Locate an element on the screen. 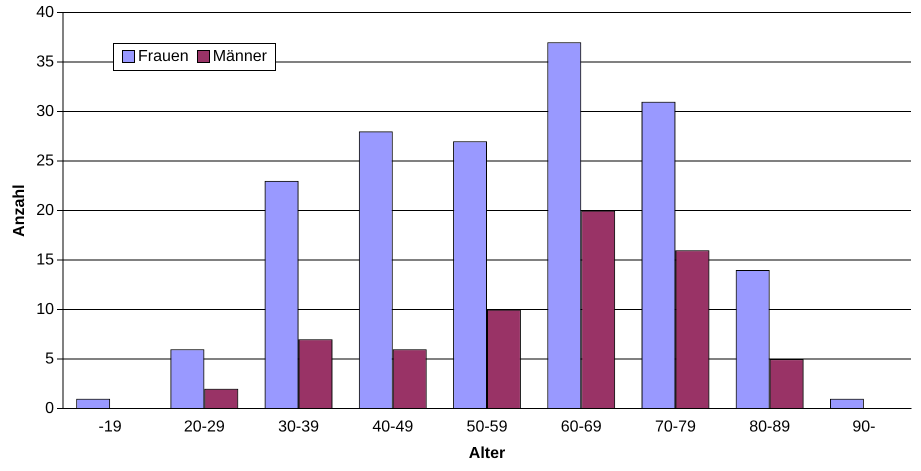  x-tick-label: 90- is located at coordinates (864, 427).